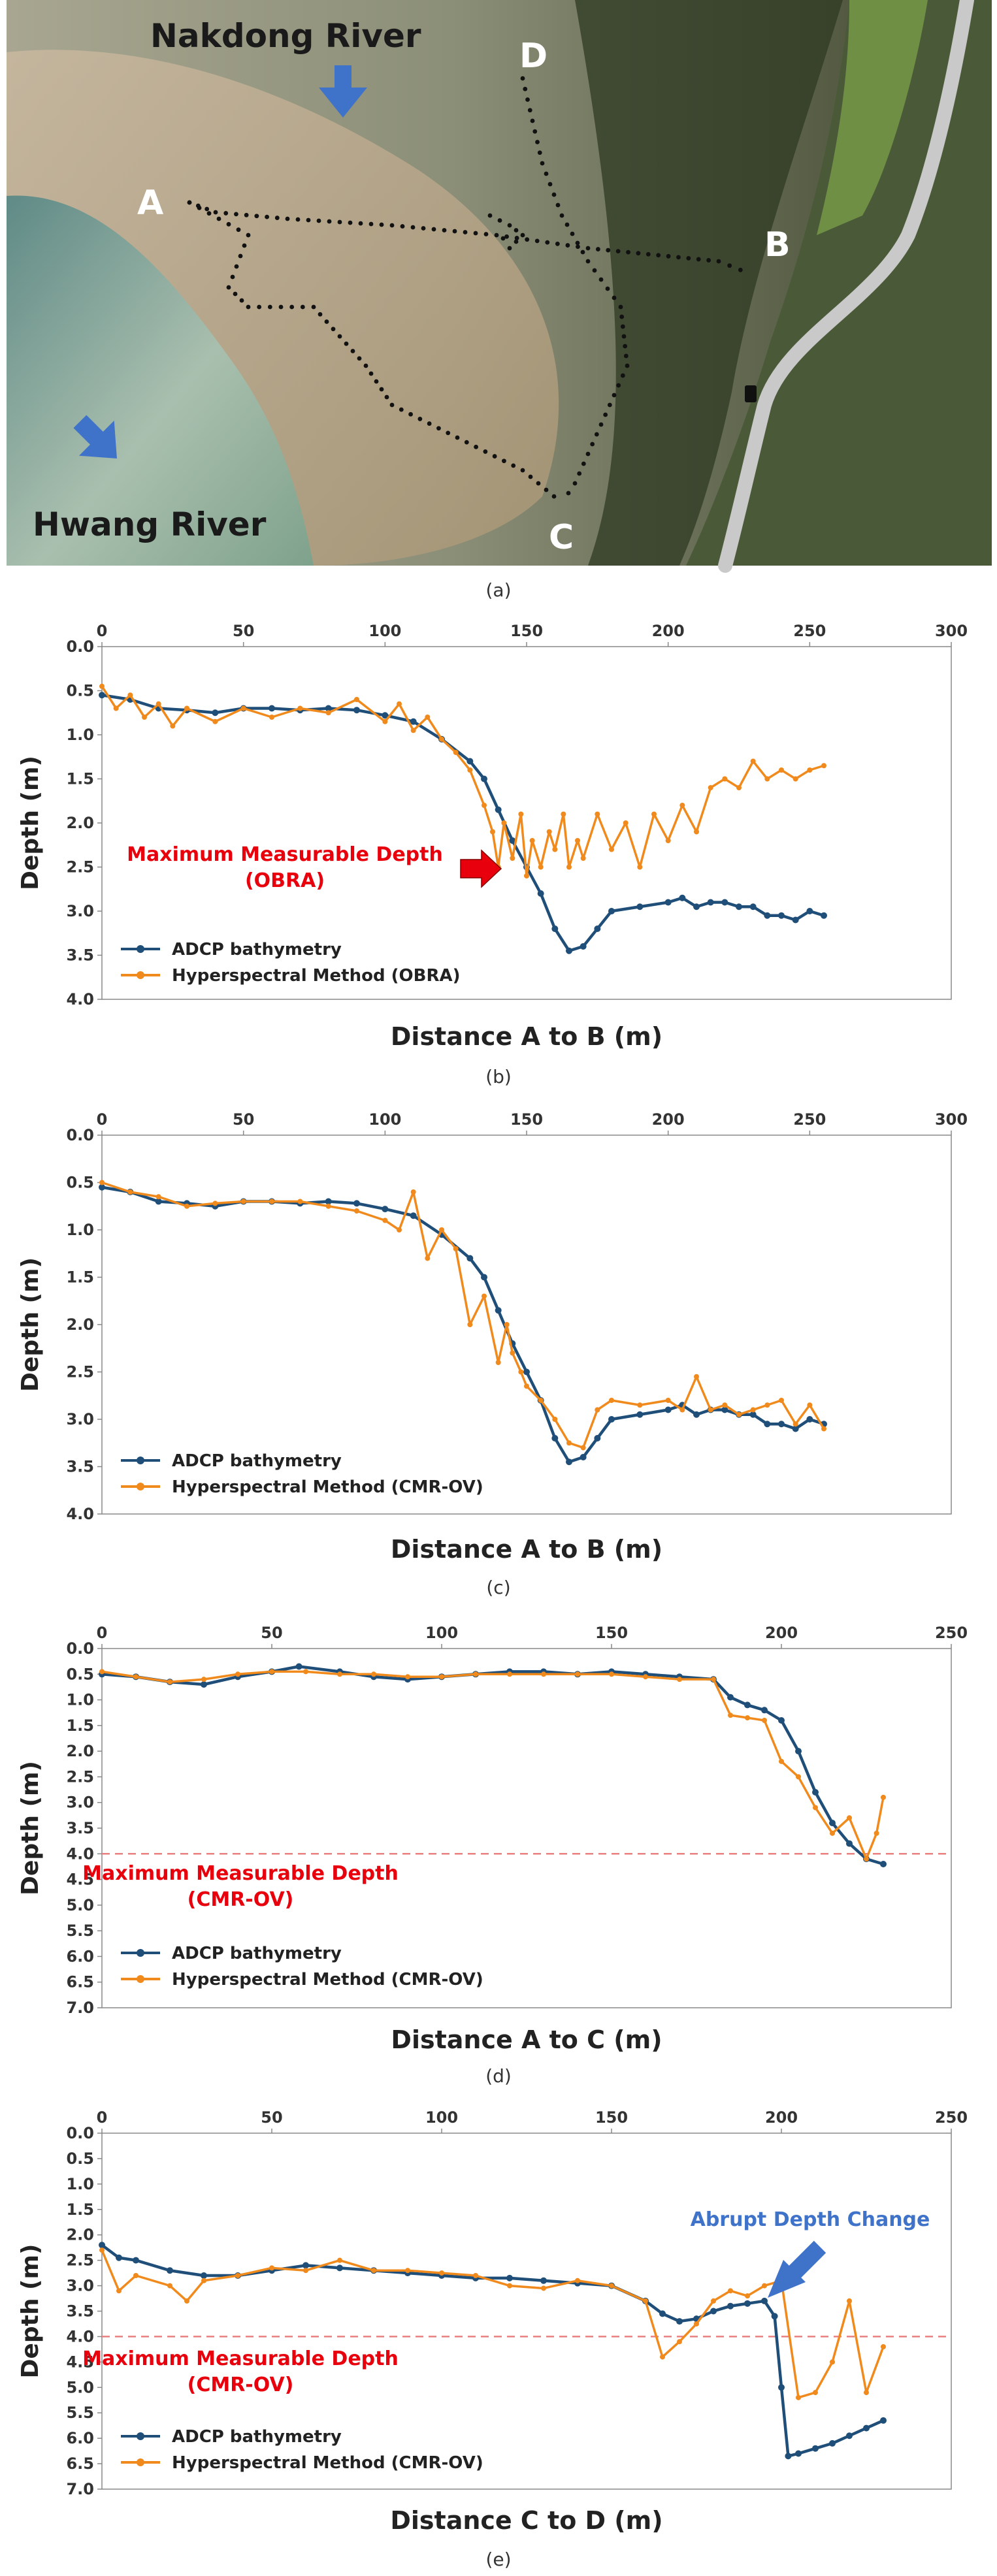 This screenshot has width=997, height=2576. I want to click on road, so click(846, 286).